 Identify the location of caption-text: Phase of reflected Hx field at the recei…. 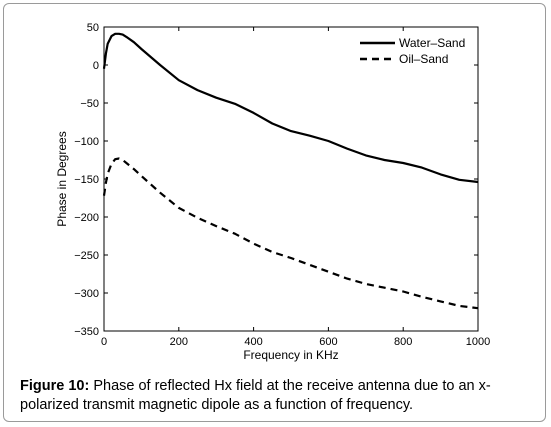
(255, 395).